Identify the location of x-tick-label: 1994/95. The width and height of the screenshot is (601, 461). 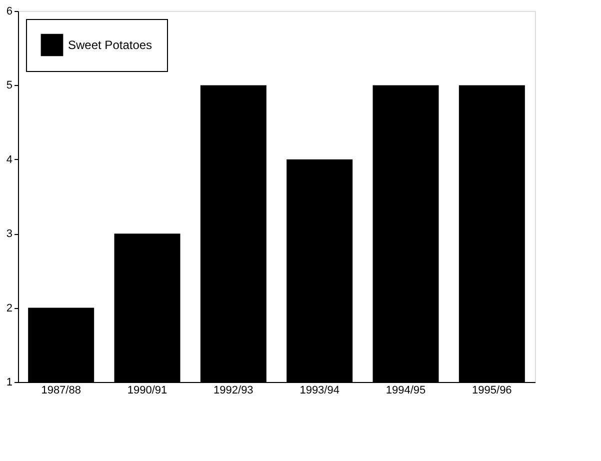
(406, 390).